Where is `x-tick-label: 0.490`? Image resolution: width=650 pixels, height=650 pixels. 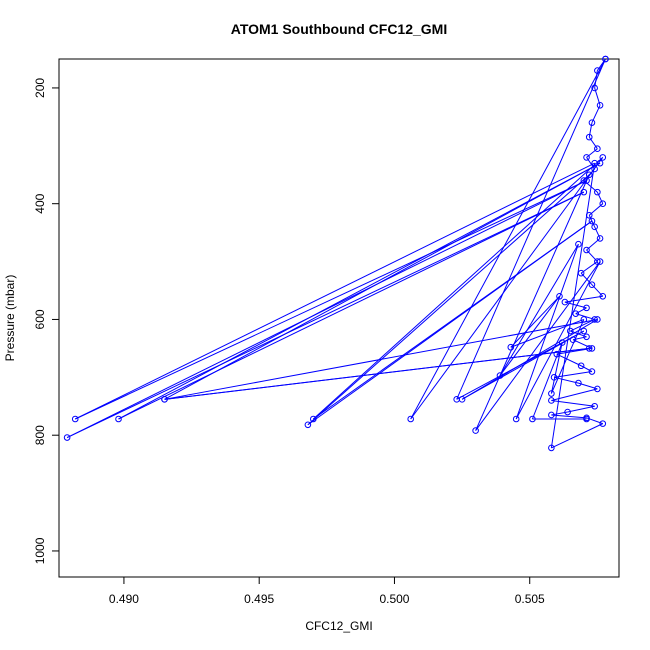
x-tick-label: 0.490 is located at coordinates (124, 599).